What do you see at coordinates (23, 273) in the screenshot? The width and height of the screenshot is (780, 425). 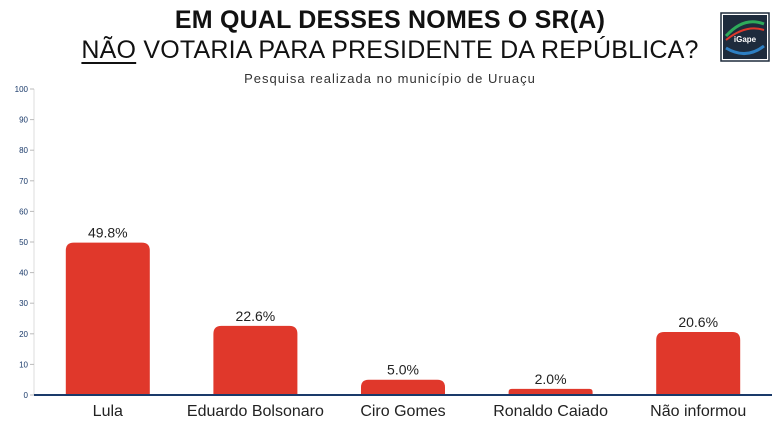 I see `y-tick-label: 40` at bounding box center [23, 273].